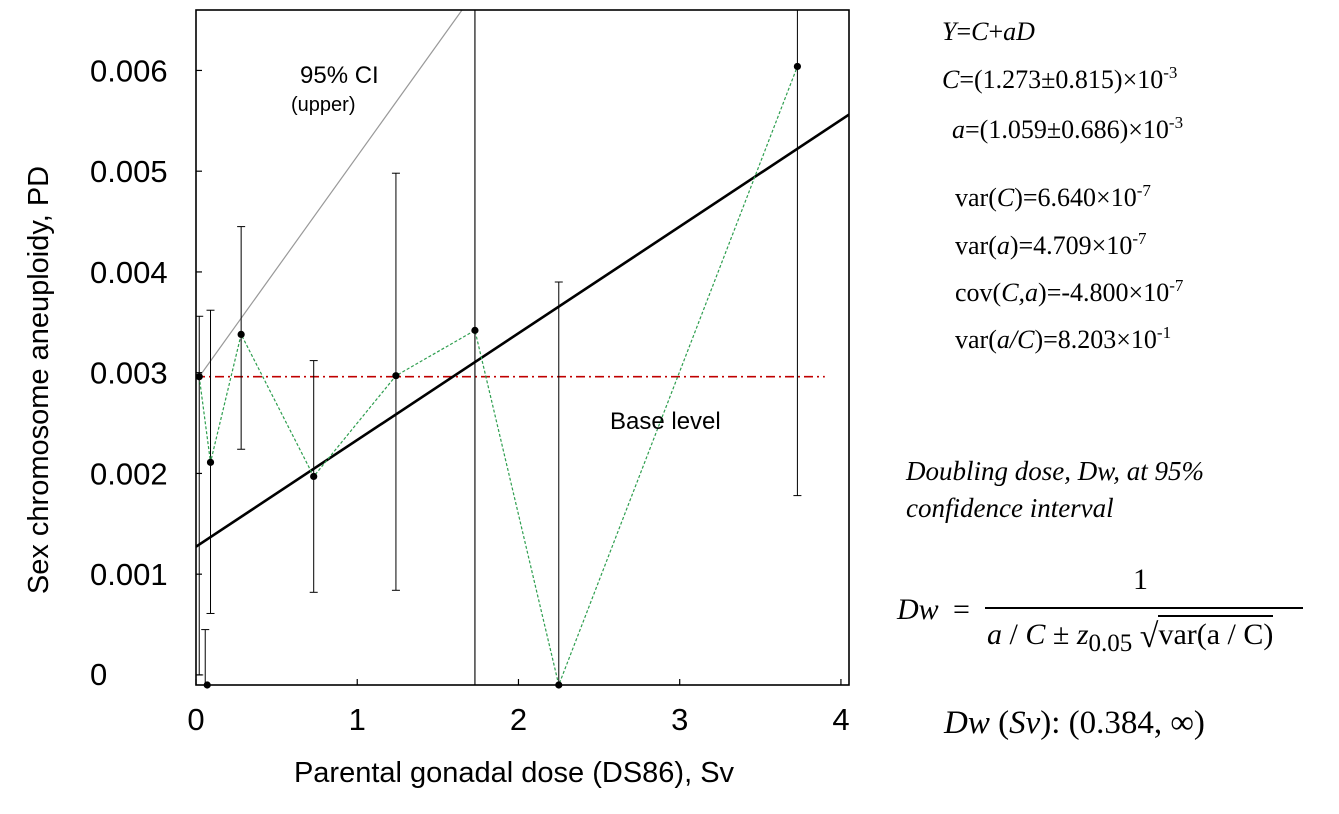 The height and width of the screenshot is (814, 1339). Describe the element at coordinates (1046, 723) in the screenshot. I see `result-paren-close: )` at that location.